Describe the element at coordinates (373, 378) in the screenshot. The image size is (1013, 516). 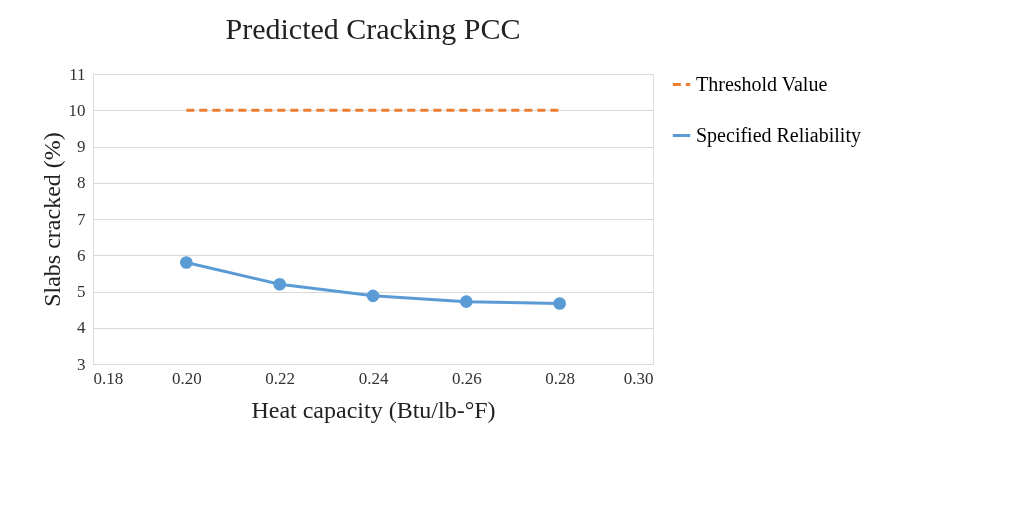
I see `x-tick-label: 0.24` at that location.